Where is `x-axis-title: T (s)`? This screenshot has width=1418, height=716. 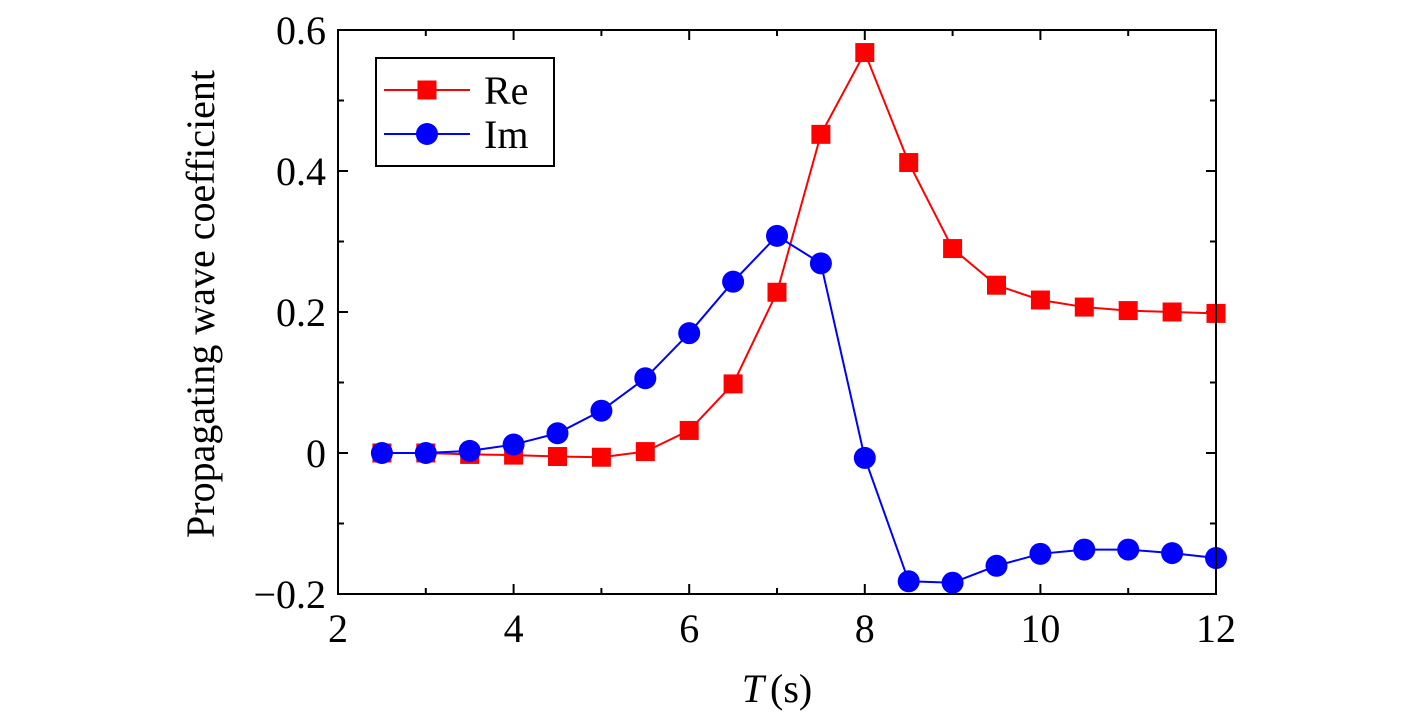
x-axis-title: T (s) is located at coordinates (777, 688).